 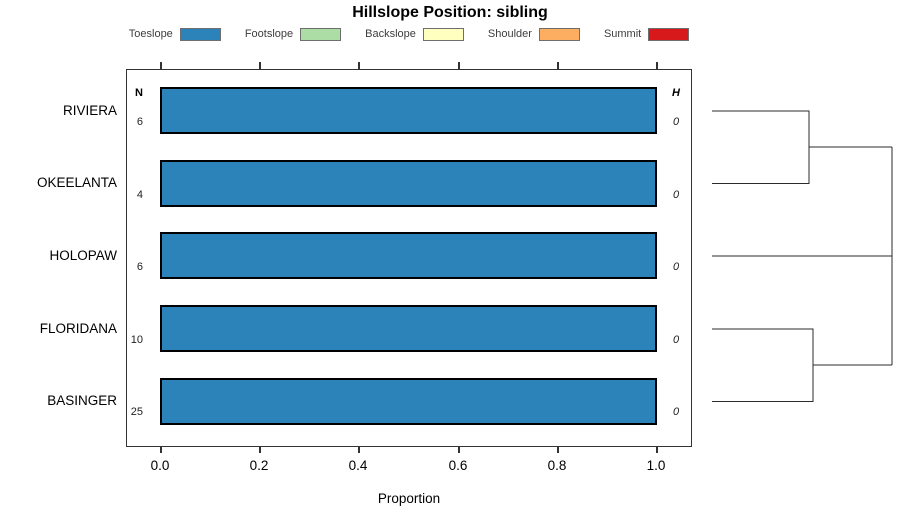 I want to click on bar-holopaw-toeslope, so click(x=408, y=255).